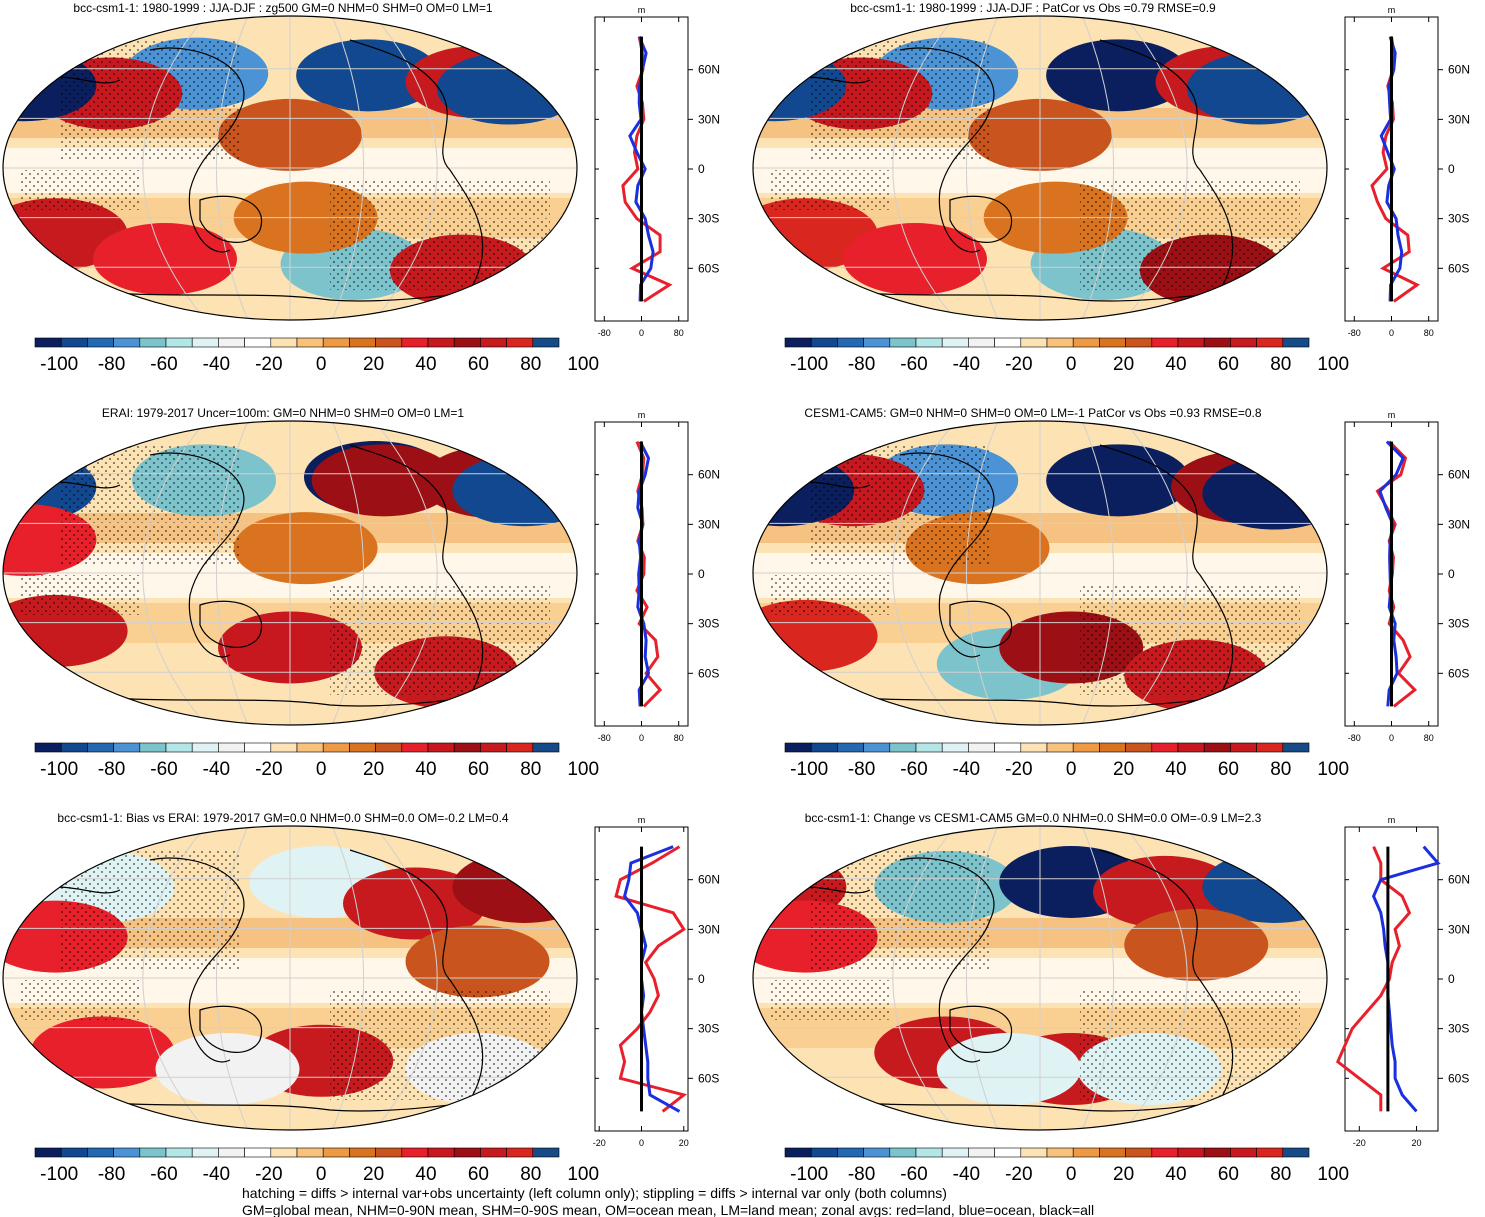  I want to click on stippling, so click(150, 505).